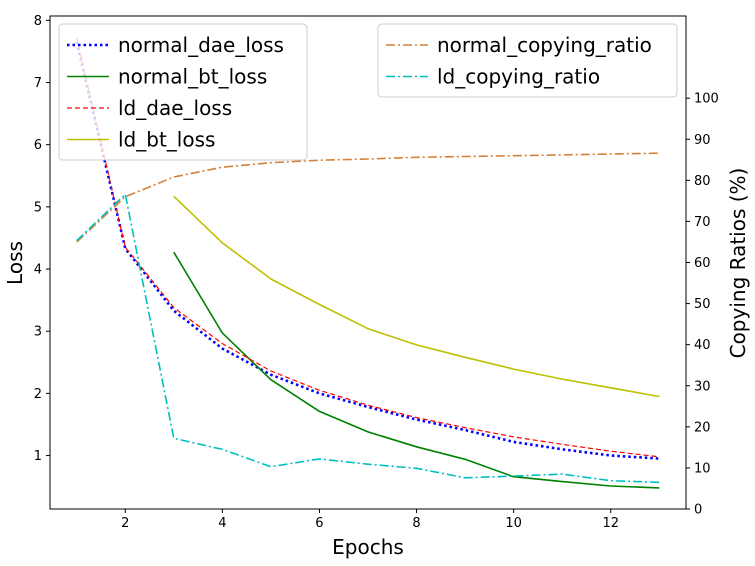 This screenshot has width=755, height=566. What do you see at coordinates (192, 77) in the screenshot?
I see `legend-label: normal_bt_loss` at bounding box center [192, 77].